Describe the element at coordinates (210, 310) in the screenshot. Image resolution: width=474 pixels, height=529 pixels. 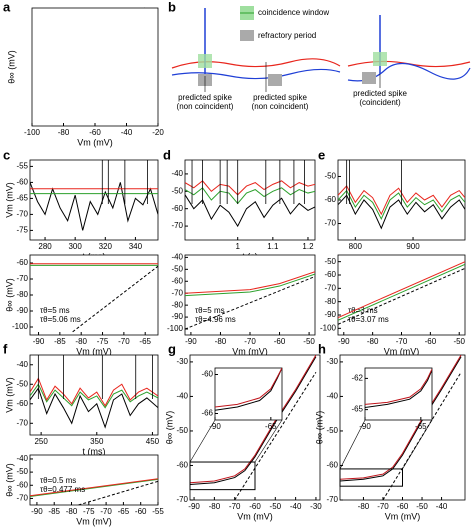
I see `legend-label: τθ=5 ms` at that location.